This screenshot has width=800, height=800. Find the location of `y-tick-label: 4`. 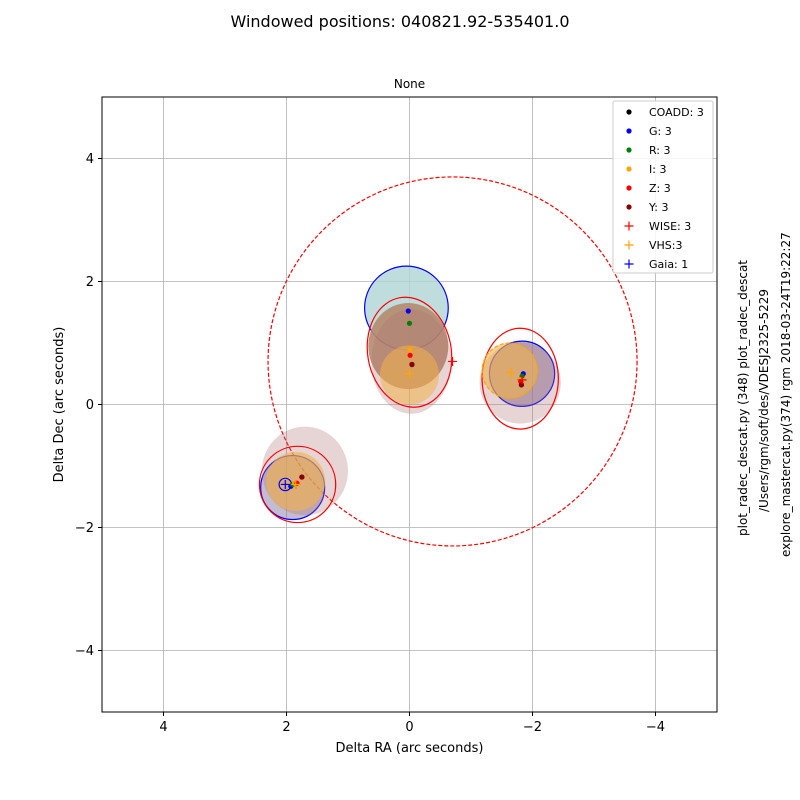

y-tick-label: 4 is located at coordinates (90, 159).